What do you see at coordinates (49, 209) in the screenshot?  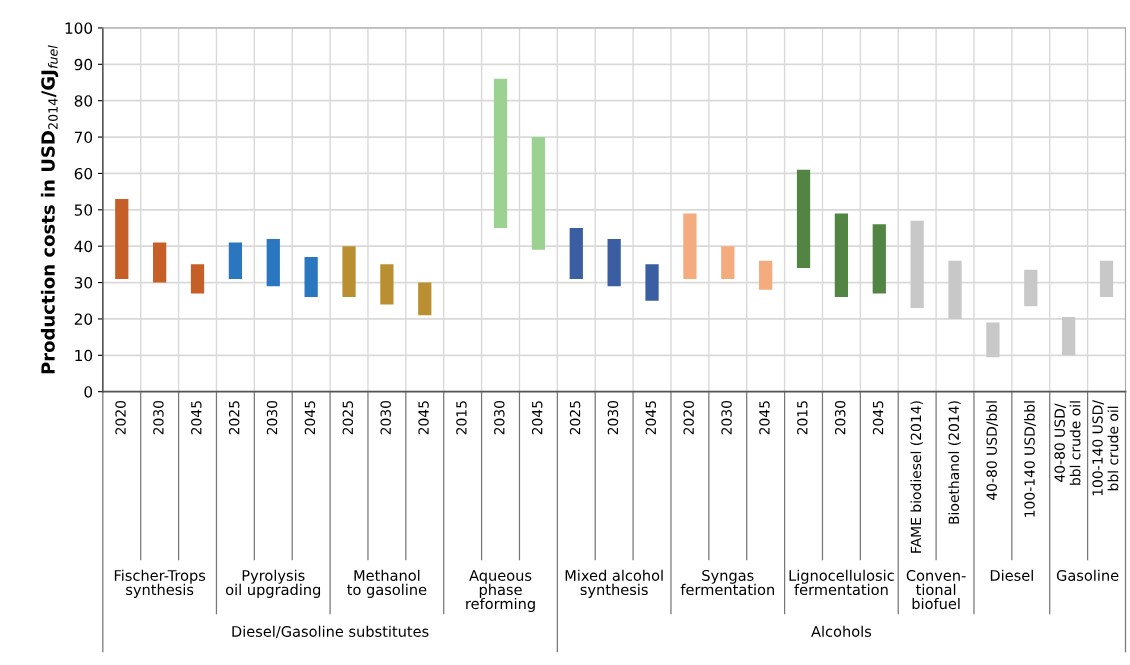 I see `y-axis-title: Production costs in USD$_{2014}$/GJ$_{fuel}$` at bounding box center [49, 209].